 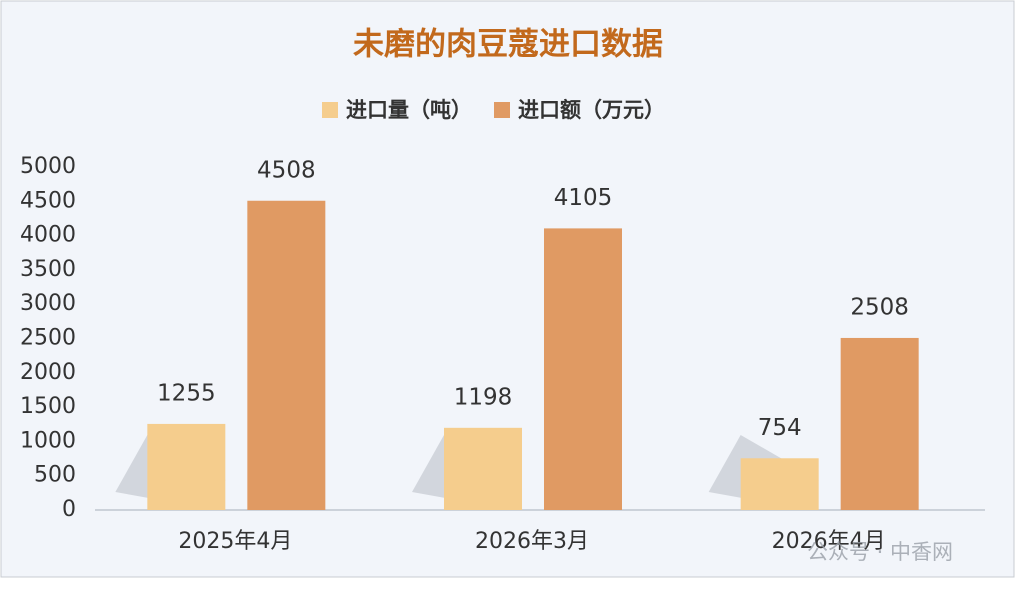 What do you see at coordinates (235, 541) in the screenshot?
I see `x-tick-label: 2025年4月` at bounding box center [235, 541].